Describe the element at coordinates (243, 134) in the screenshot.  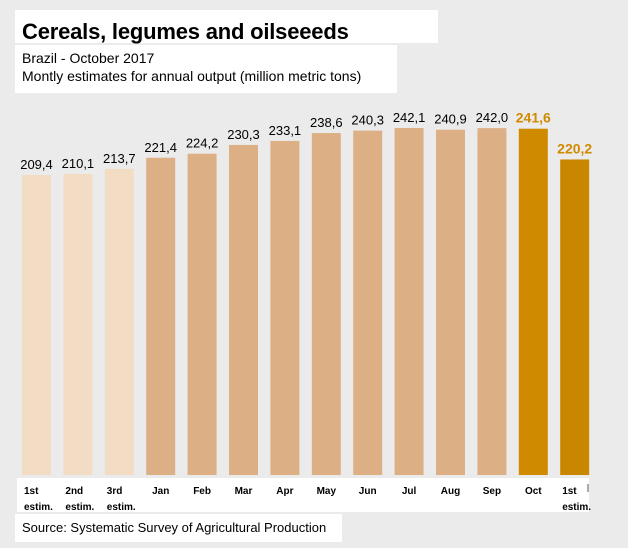
I see `data-label: 230,3` at that location.